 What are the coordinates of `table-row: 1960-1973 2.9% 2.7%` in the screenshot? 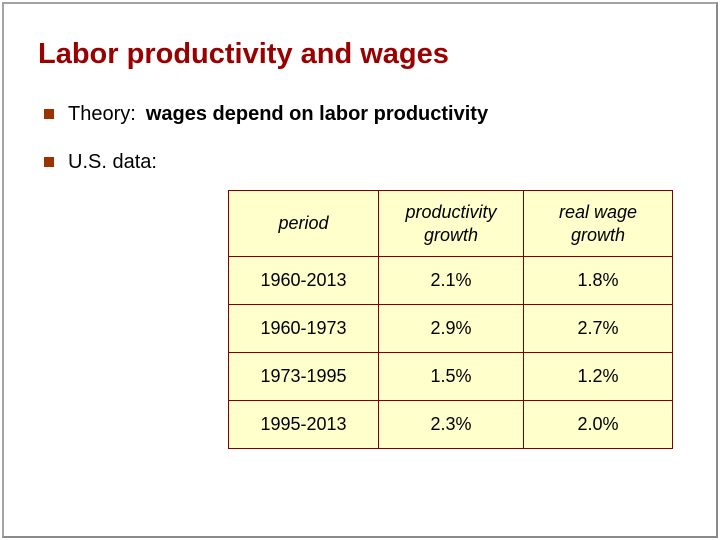 It's located at (450, 328).